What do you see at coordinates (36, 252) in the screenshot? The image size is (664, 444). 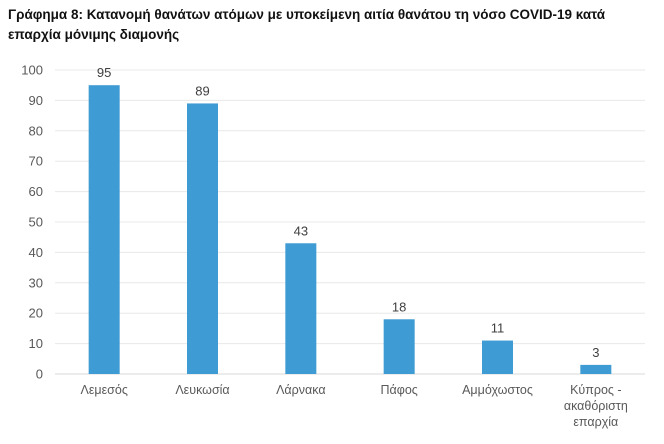 I see `y-tick-label: 40` at bounding box center [36, 252].